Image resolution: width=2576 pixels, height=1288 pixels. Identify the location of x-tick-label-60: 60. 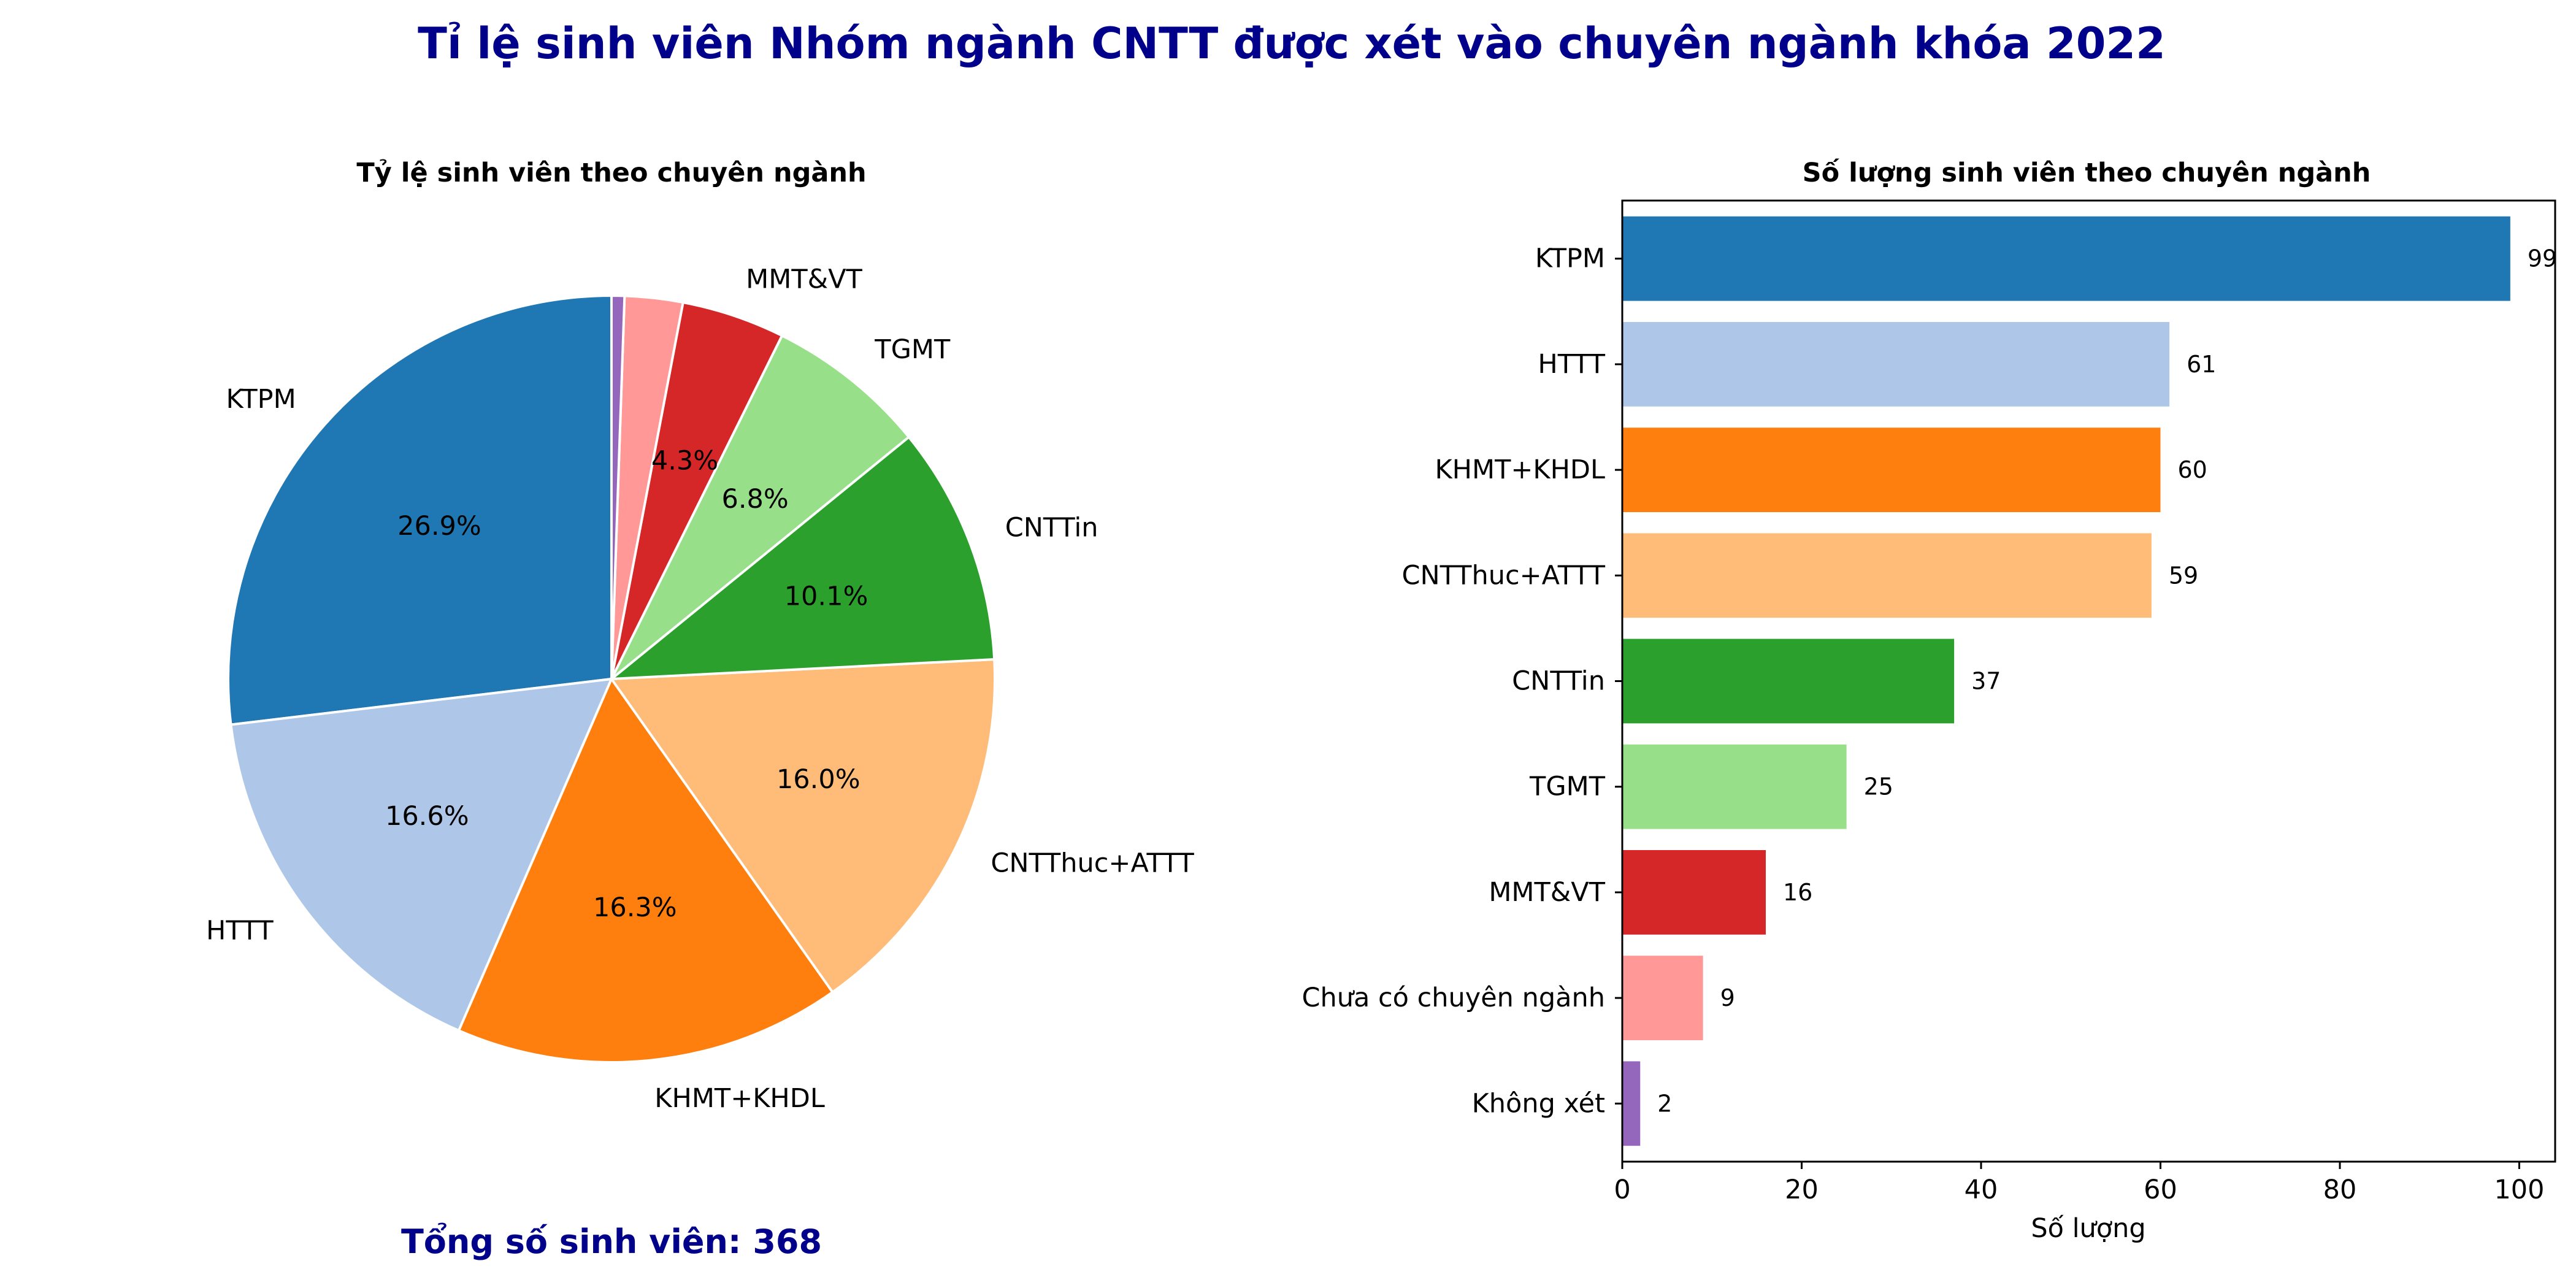
(2160, 1190).